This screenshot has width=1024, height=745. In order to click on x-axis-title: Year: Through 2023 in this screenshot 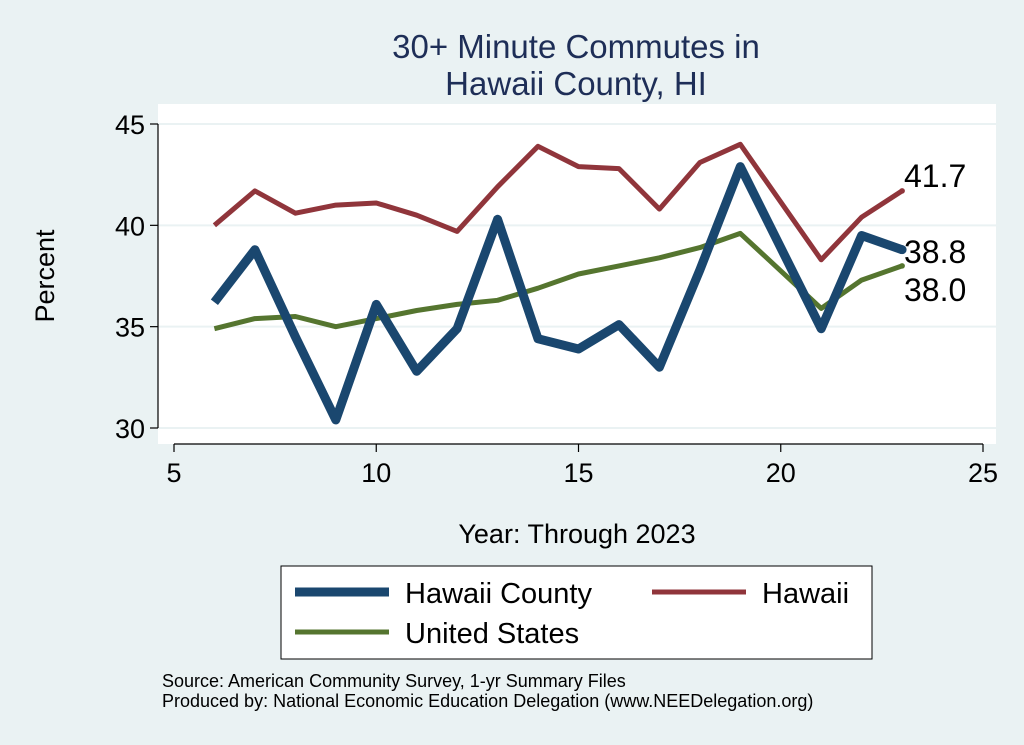, I will do `click(576, 534)`.